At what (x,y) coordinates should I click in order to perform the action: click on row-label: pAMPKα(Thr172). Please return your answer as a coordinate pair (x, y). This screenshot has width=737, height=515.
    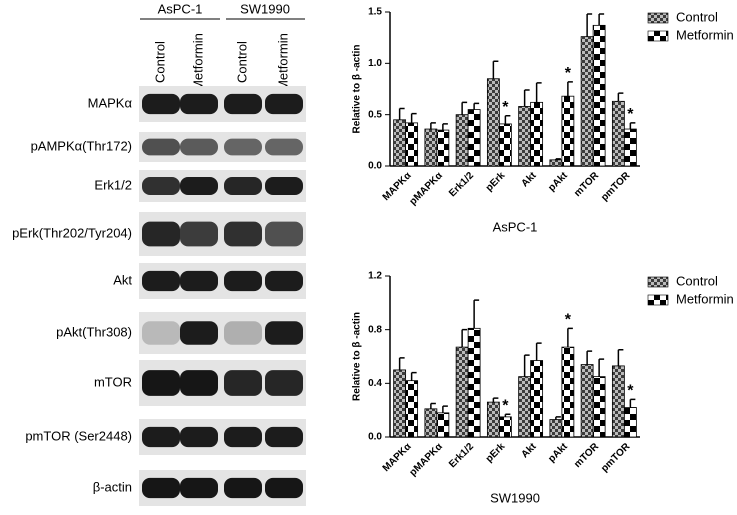
    Looking at the image, I should click on (81, 145).